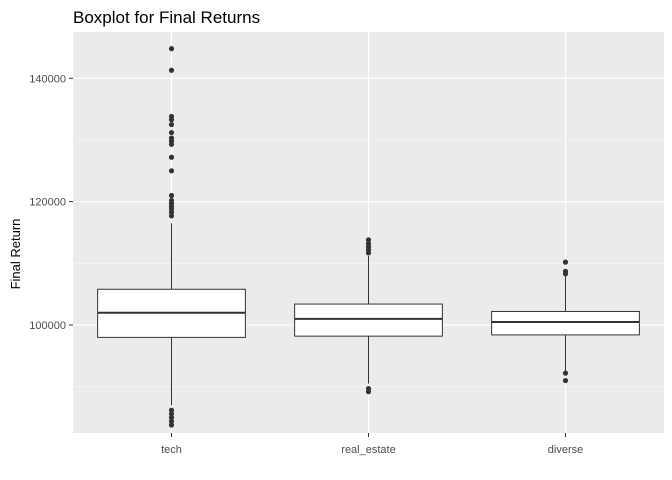 The height and width of the screenshot is (480, 672). I want to click on y-tick-label: 100000, so click(47, 326).